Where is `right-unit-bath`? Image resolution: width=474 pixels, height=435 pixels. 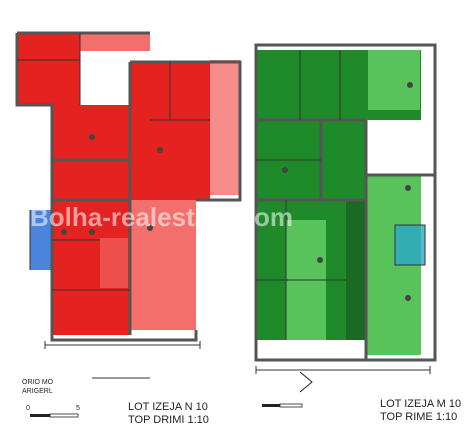
right-unit-bath is located at coordinates (410, 245).